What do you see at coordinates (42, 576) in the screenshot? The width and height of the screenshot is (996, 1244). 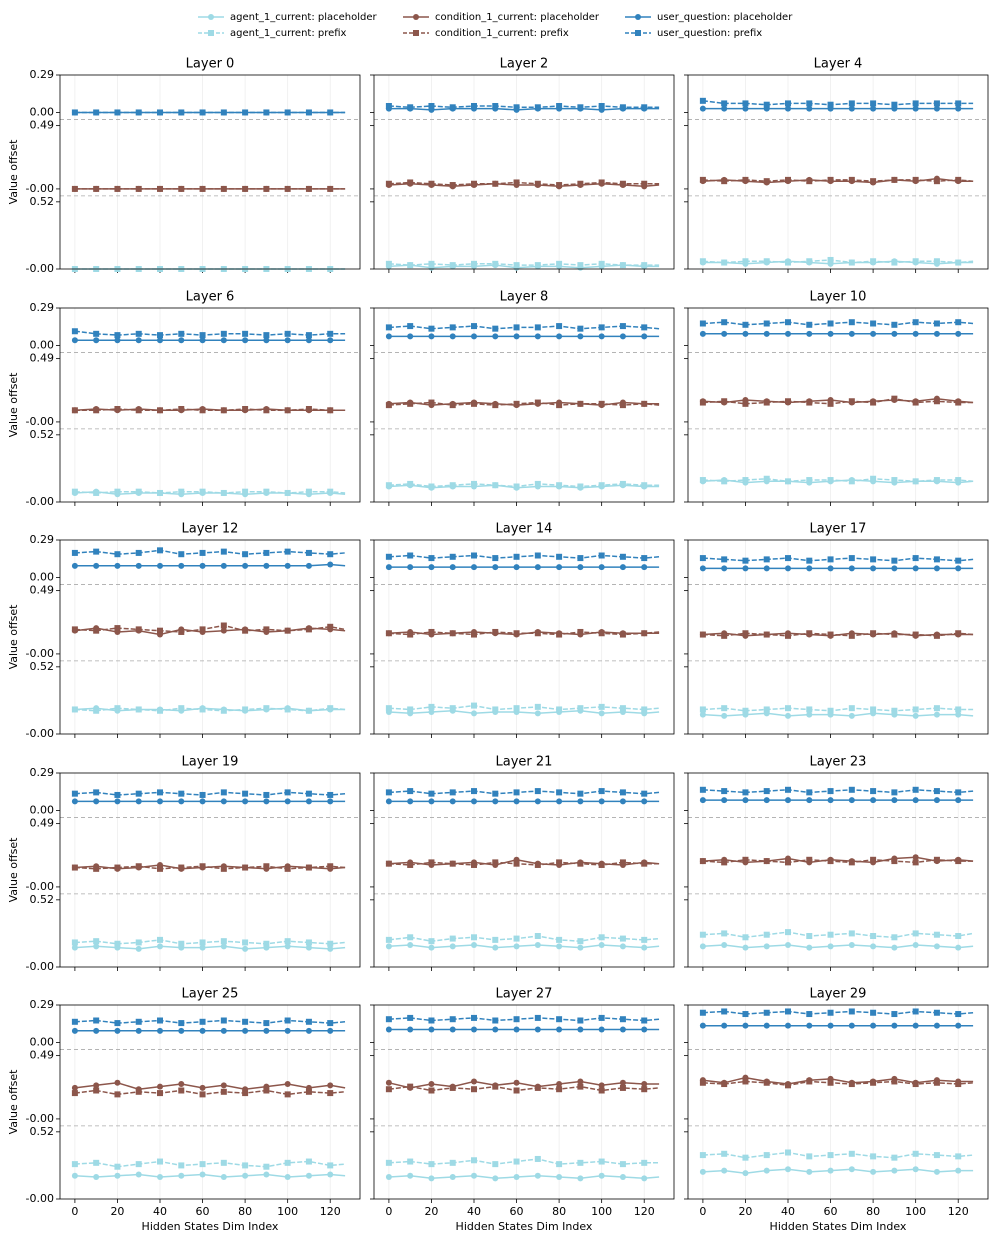 I see `y-tick-label: 0.00` at bounding box center [42, 576].